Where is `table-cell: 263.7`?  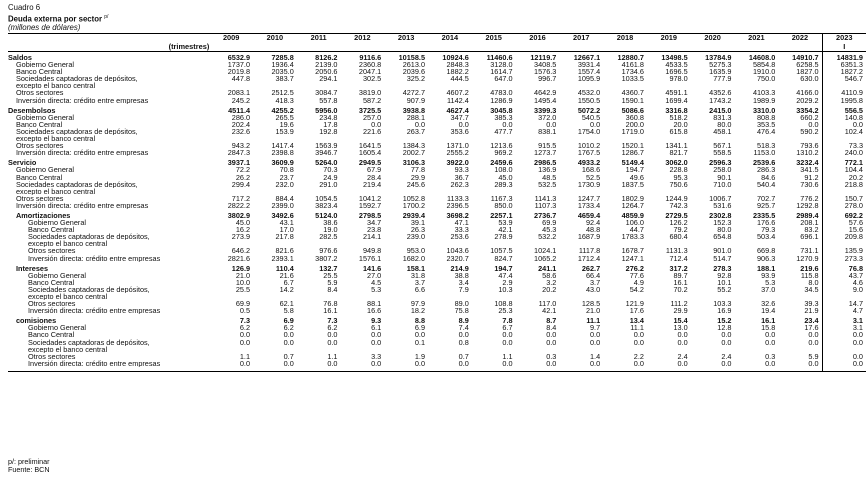
table-cell: 263.7 is located at coordinates (416, 131).